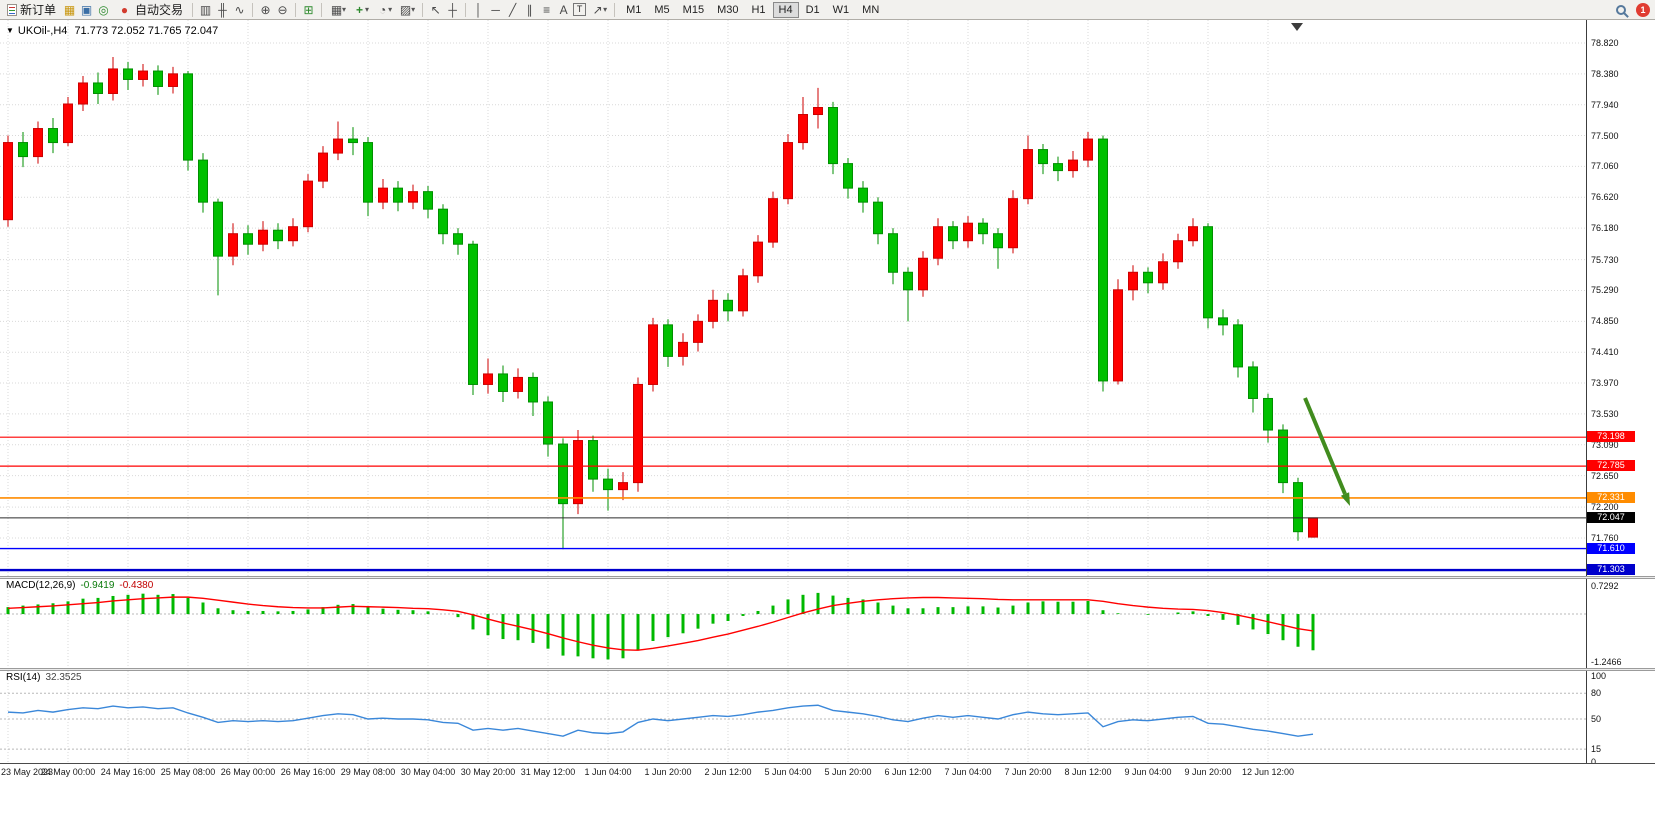 The width and height of the screenshot is (1655, 827). What do you see at coordinates (660, 626) in the screenshot?
I see `macd-indicator` at bounding box center [660, 626].